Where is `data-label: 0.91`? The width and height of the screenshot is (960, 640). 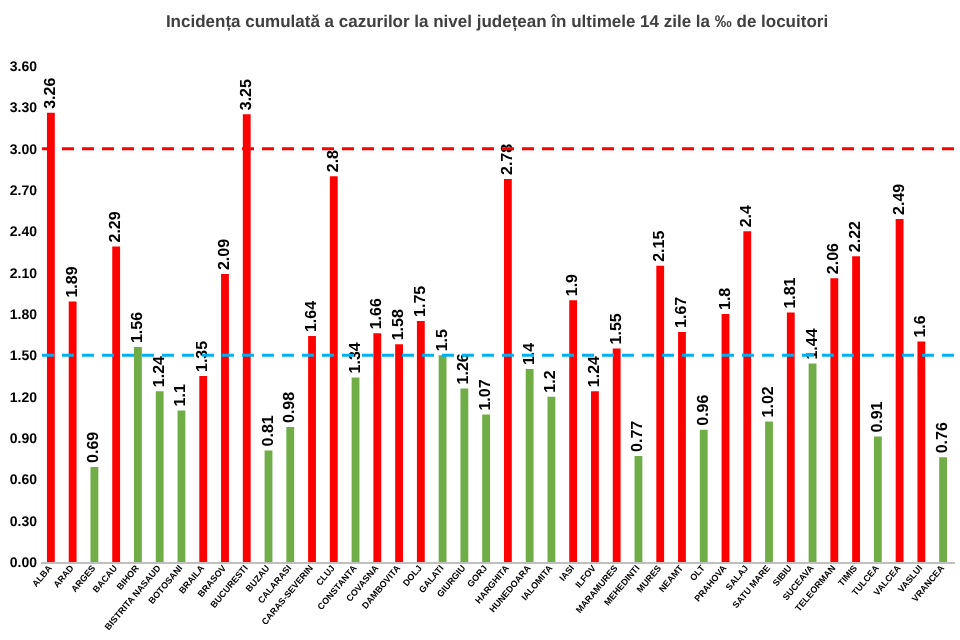 data-label: 0.91 is located at coordinates (876, 416).